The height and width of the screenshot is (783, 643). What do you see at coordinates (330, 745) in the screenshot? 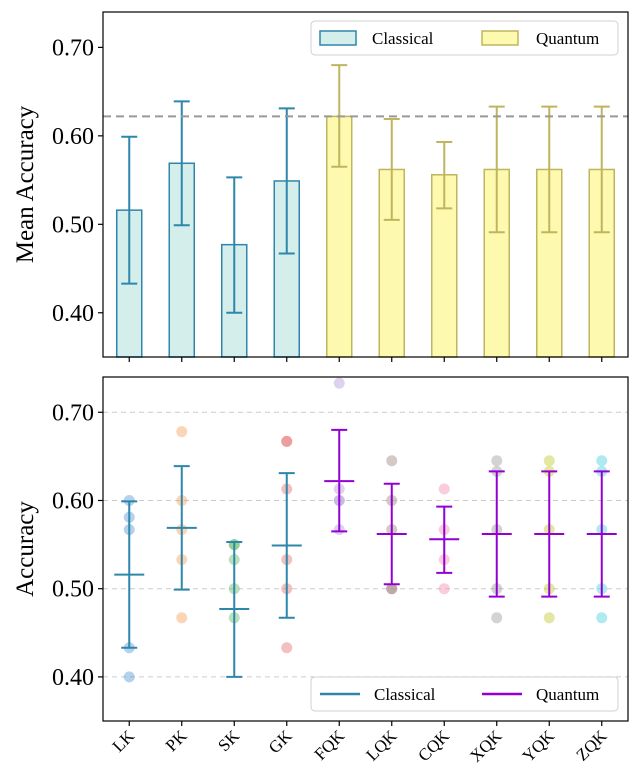
I see `x-tick-label-fqk: FQK` at bounding box center [330, 745].